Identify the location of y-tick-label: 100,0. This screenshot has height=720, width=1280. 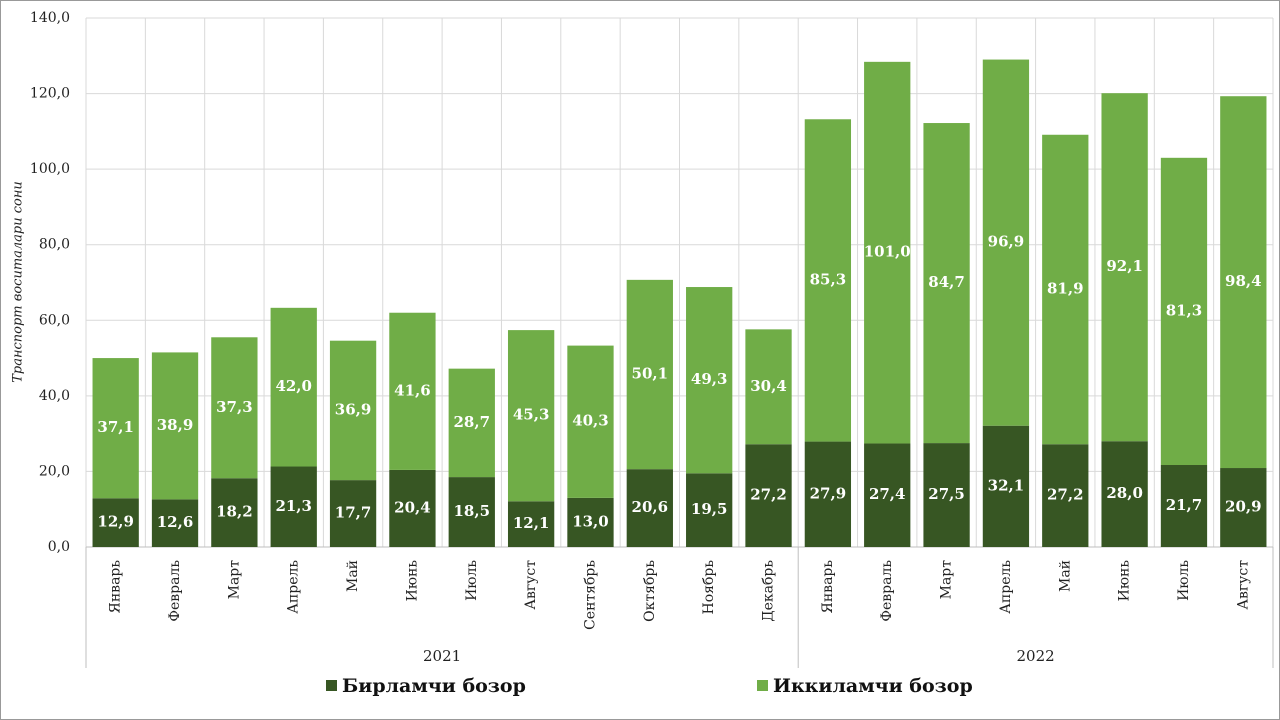
(50, 169).